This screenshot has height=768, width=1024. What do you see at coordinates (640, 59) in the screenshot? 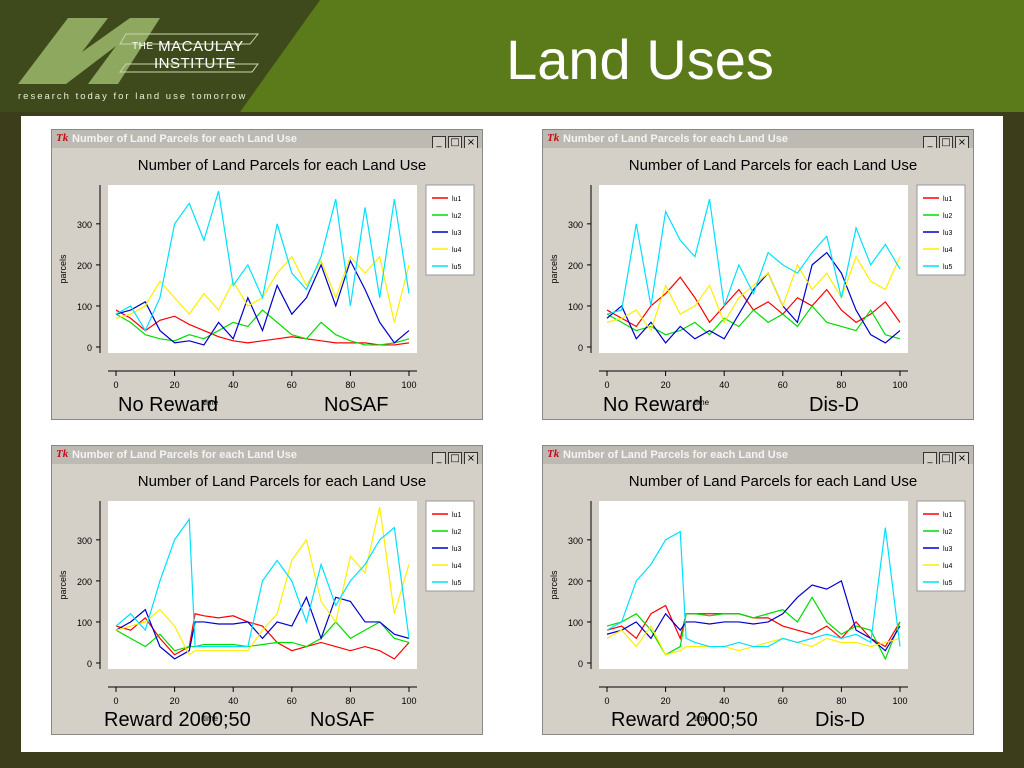
I see `slide-title: Land Uses` at bounding box center [640, 59].